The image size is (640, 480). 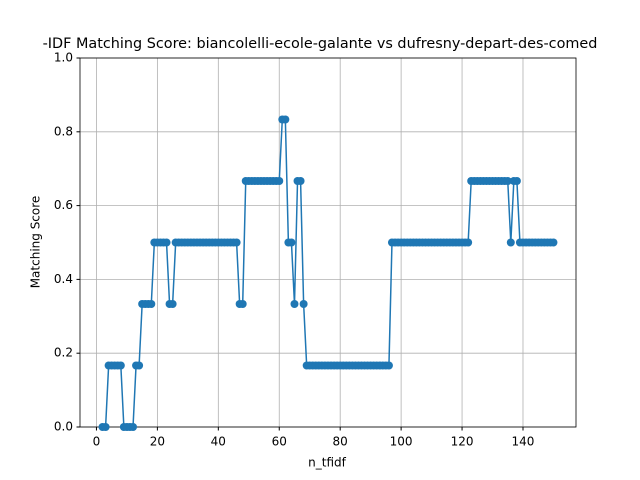 I want to click on y-tick-label: 1.0, so click(x=63, y=58).